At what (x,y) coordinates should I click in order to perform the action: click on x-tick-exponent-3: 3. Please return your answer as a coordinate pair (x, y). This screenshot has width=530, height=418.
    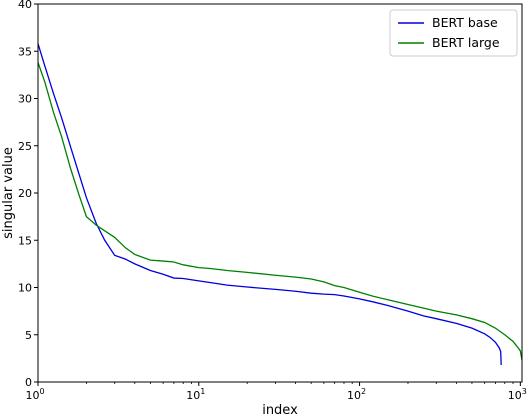
    Looking at the image, I should click on (524, 391).